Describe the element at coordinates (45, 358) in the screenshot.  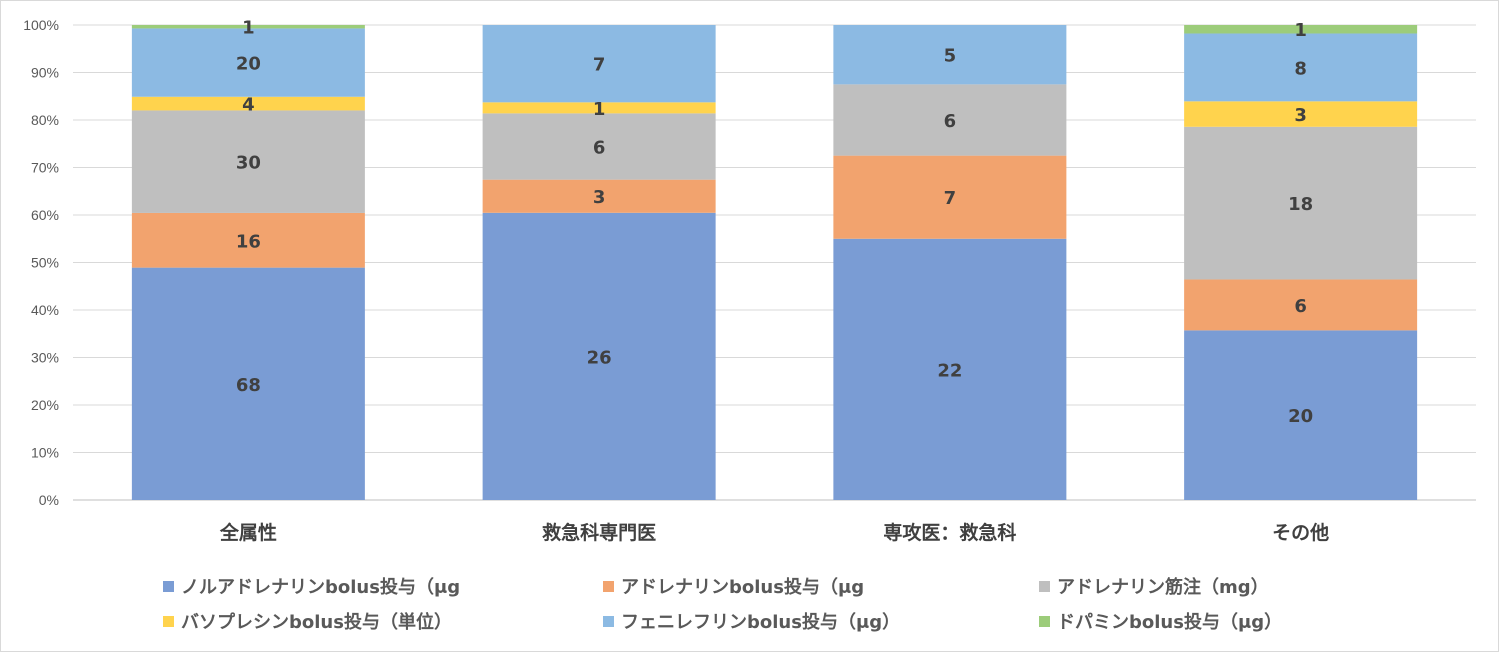
I see `y-tick-label: 30%` at that location.